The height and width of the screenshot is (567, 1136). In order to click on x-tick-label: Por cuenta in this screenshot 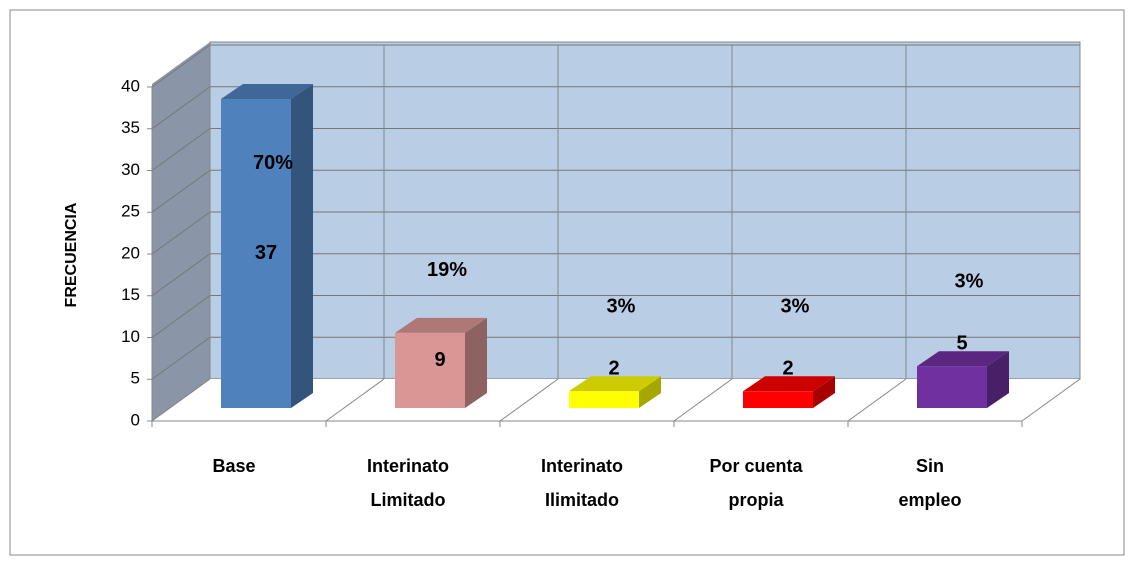, I will do `click(756, 466)`.